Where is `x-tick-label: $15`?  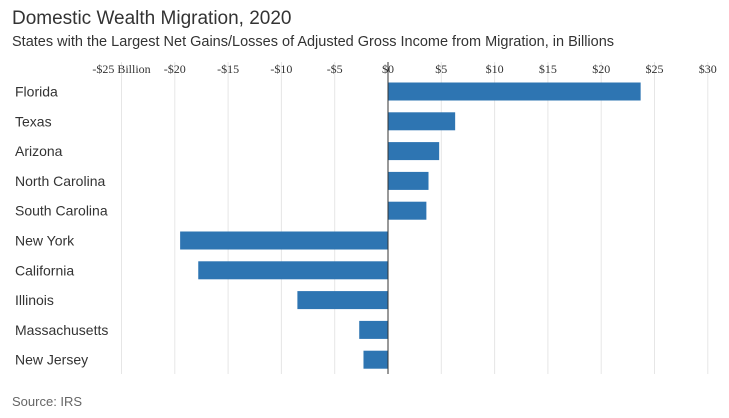 x-tick-label: $15 is located at coordinates (548, 69).